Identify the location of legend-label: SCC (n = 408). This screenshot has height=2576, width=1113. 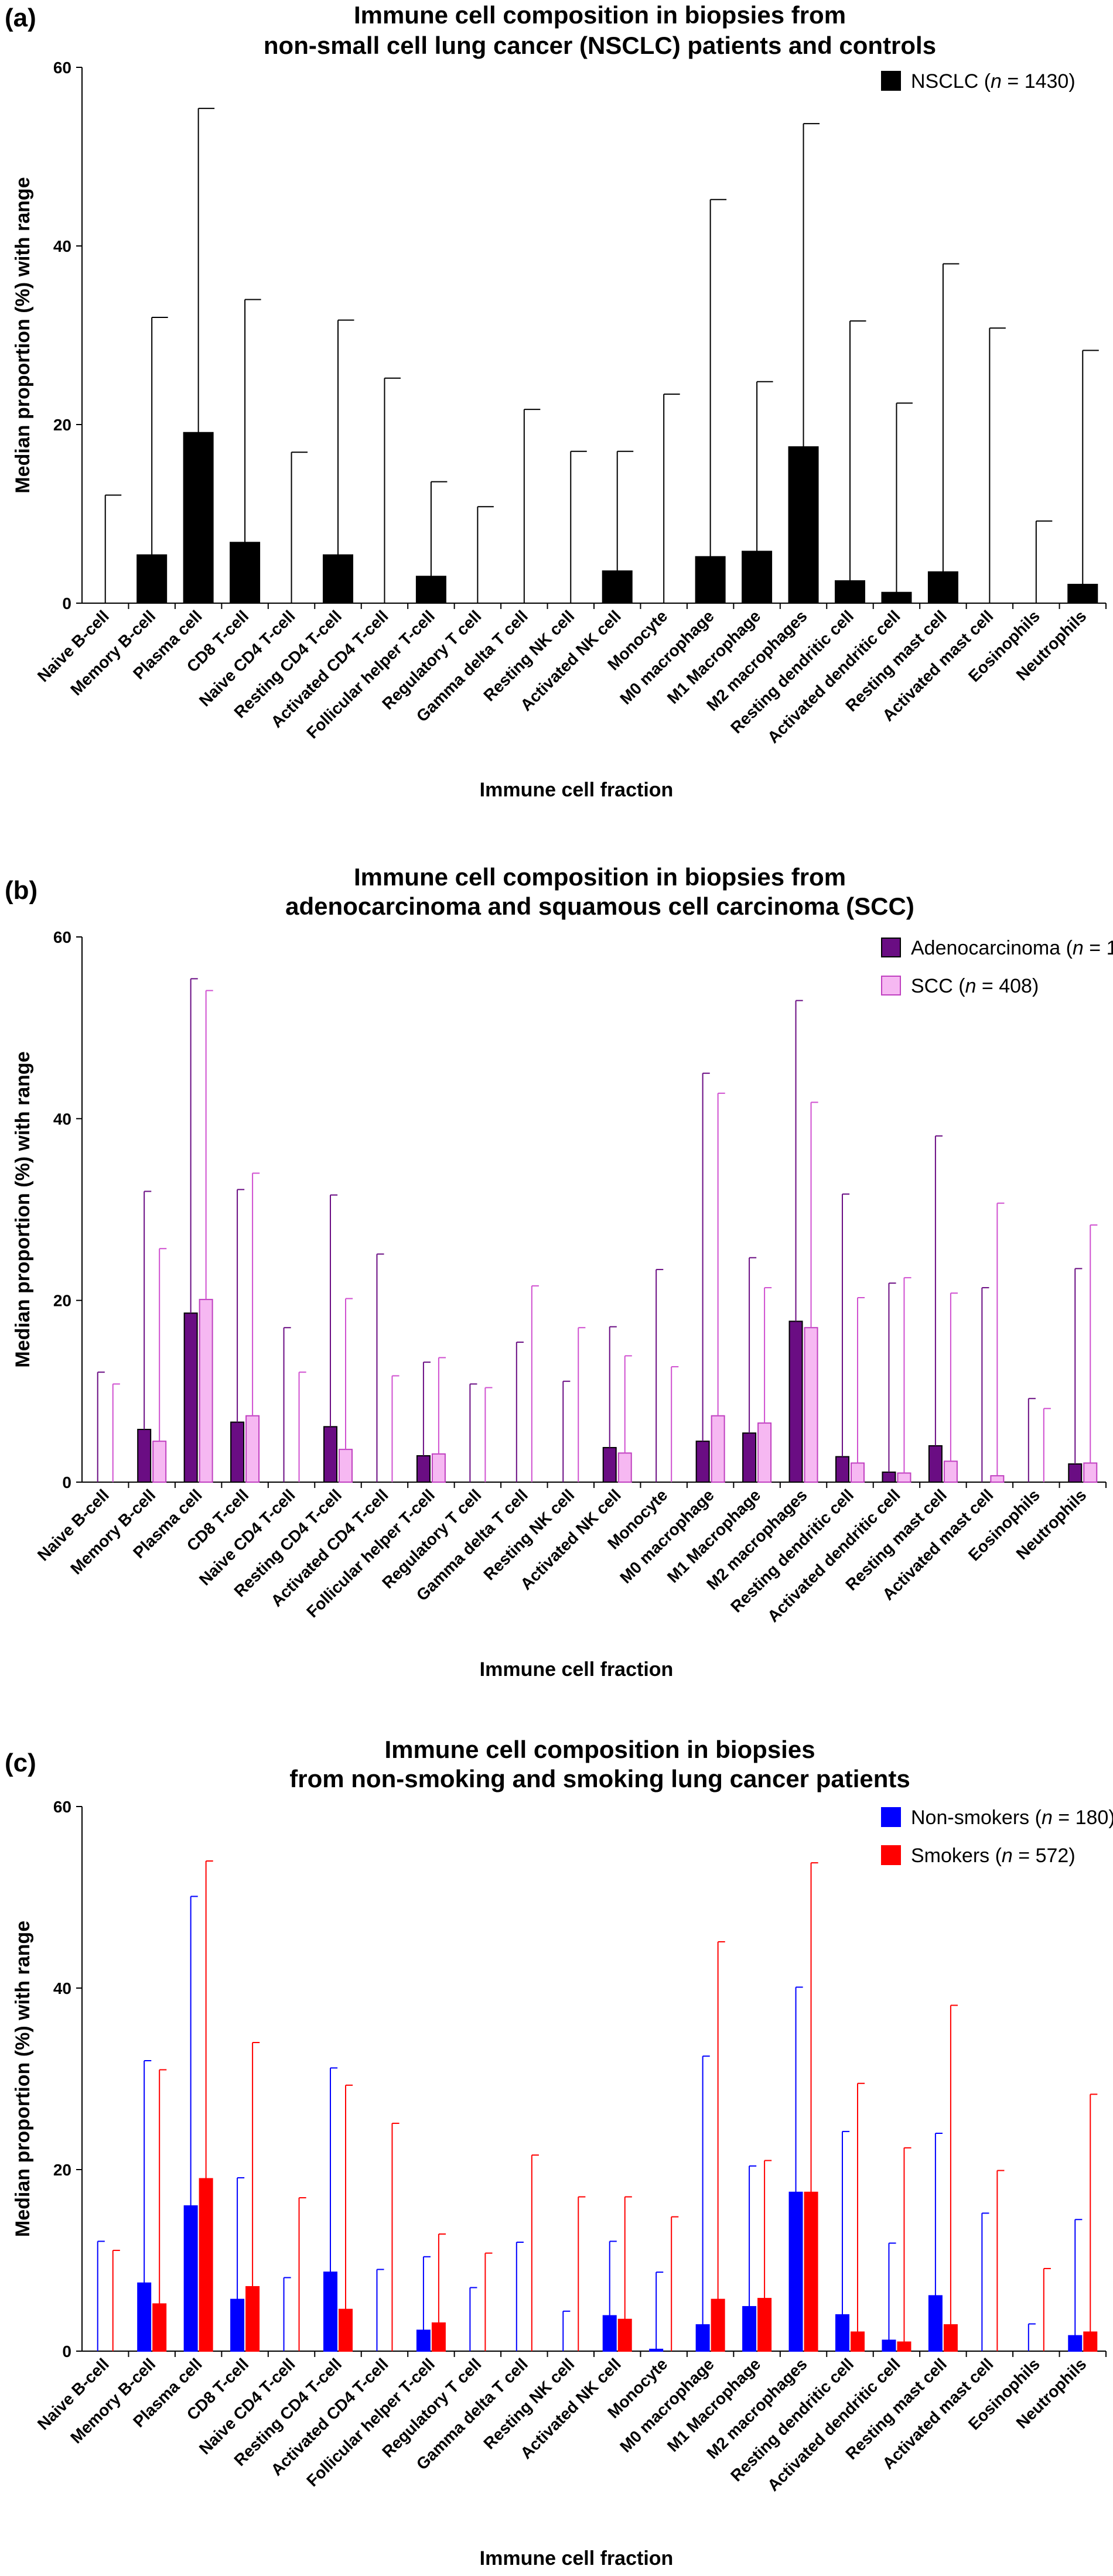
(975, 986).